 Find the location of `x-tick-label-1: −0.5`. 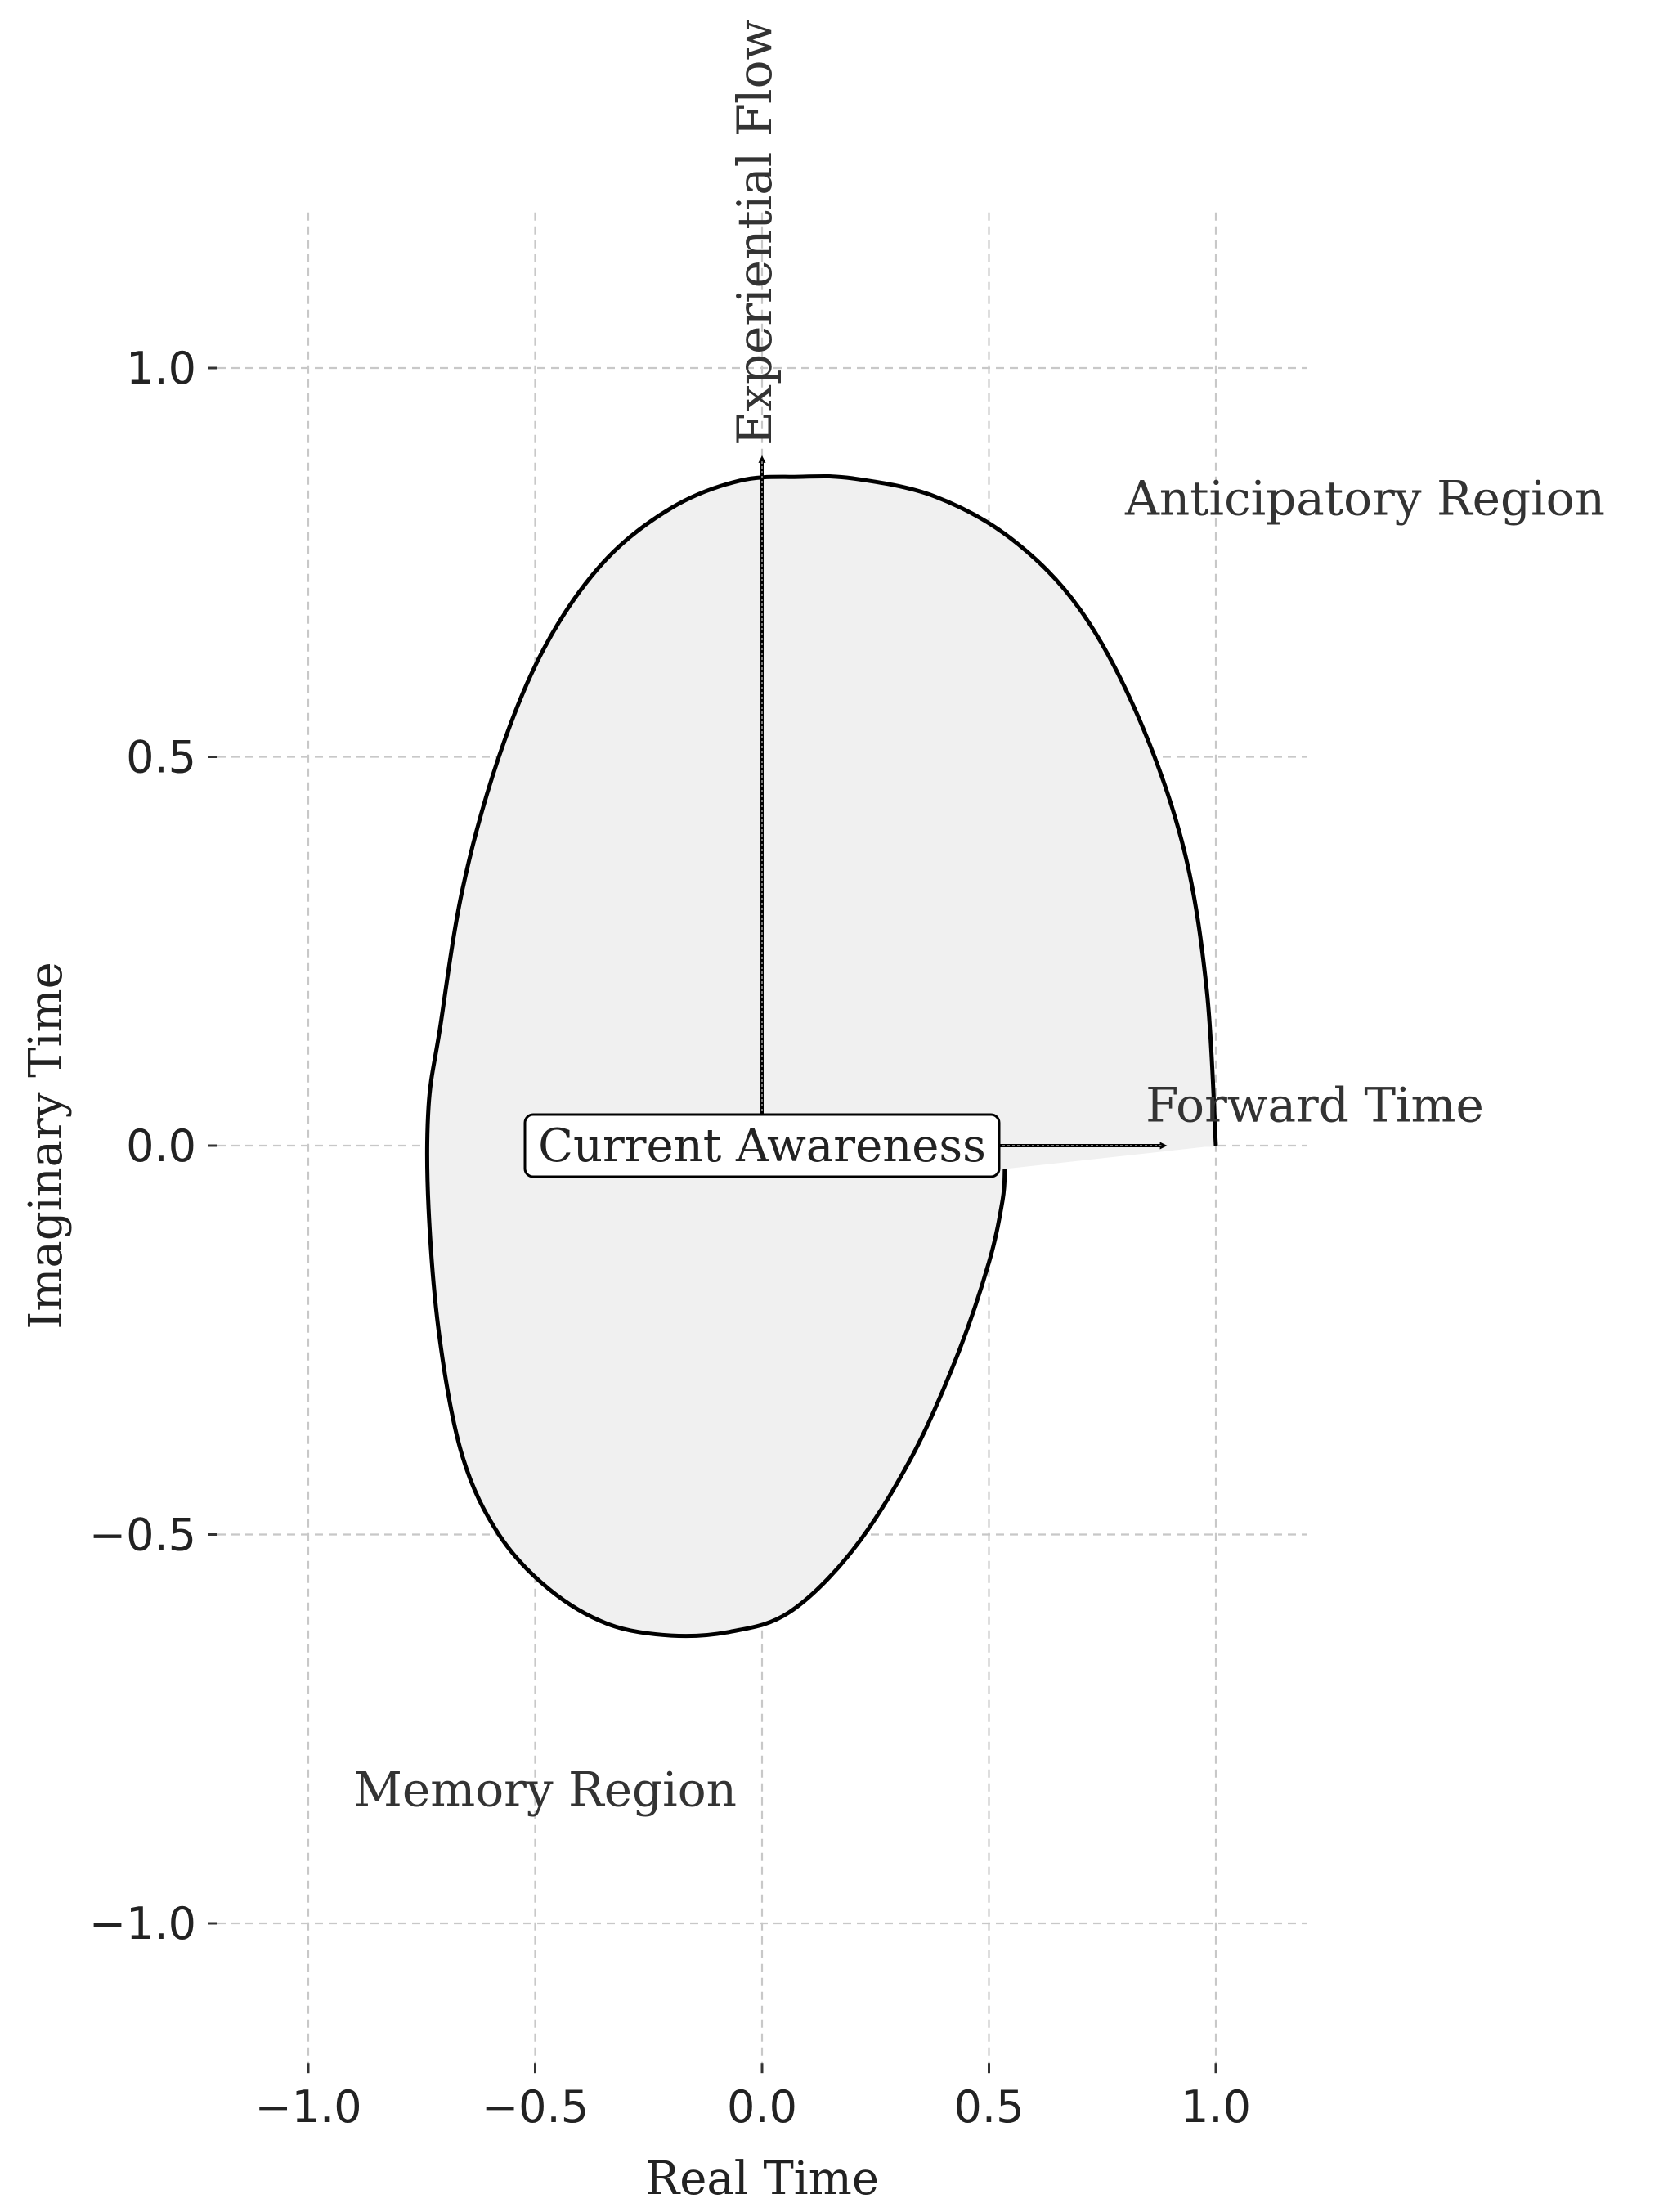

x-tick-label-1: −0.5 is located at coordinates (535, 2107).